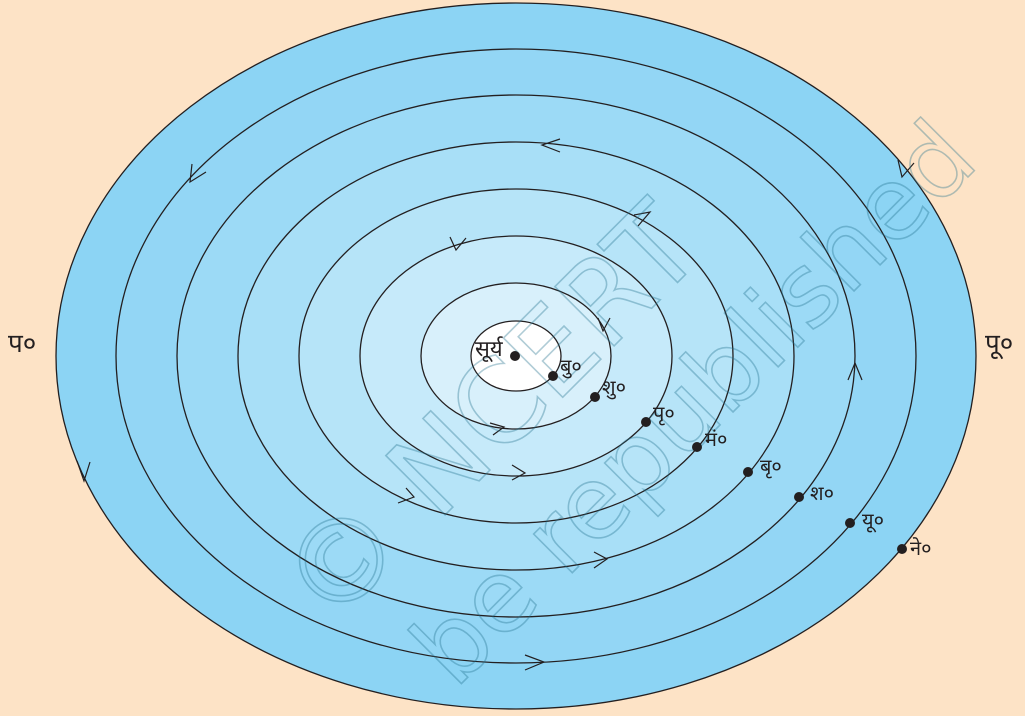  I want to click on planet-mercury: बु०, so click(565, 367).